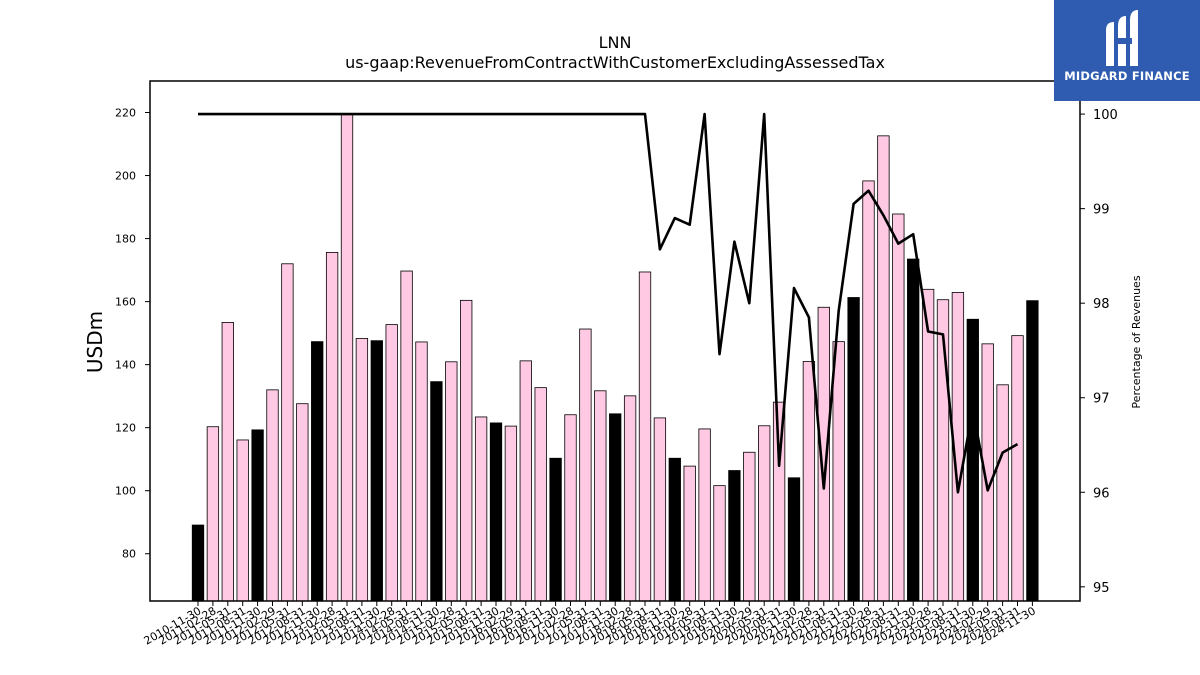 This screenshot has height=675, width=1200. I want to click on brand-logo: MIDGARD FINANCE, so click(1127, 50).